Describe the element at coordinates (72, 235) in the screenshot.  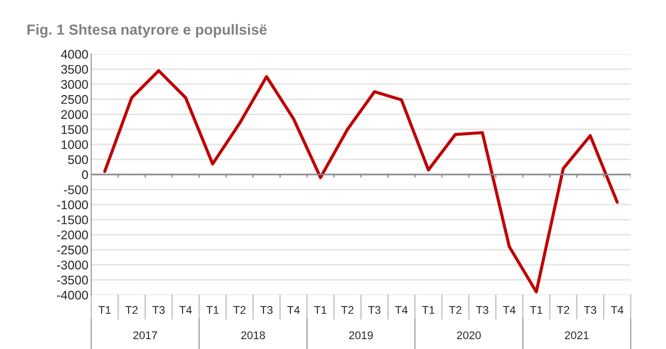
I see `y-tick-label: -2000` at that location.